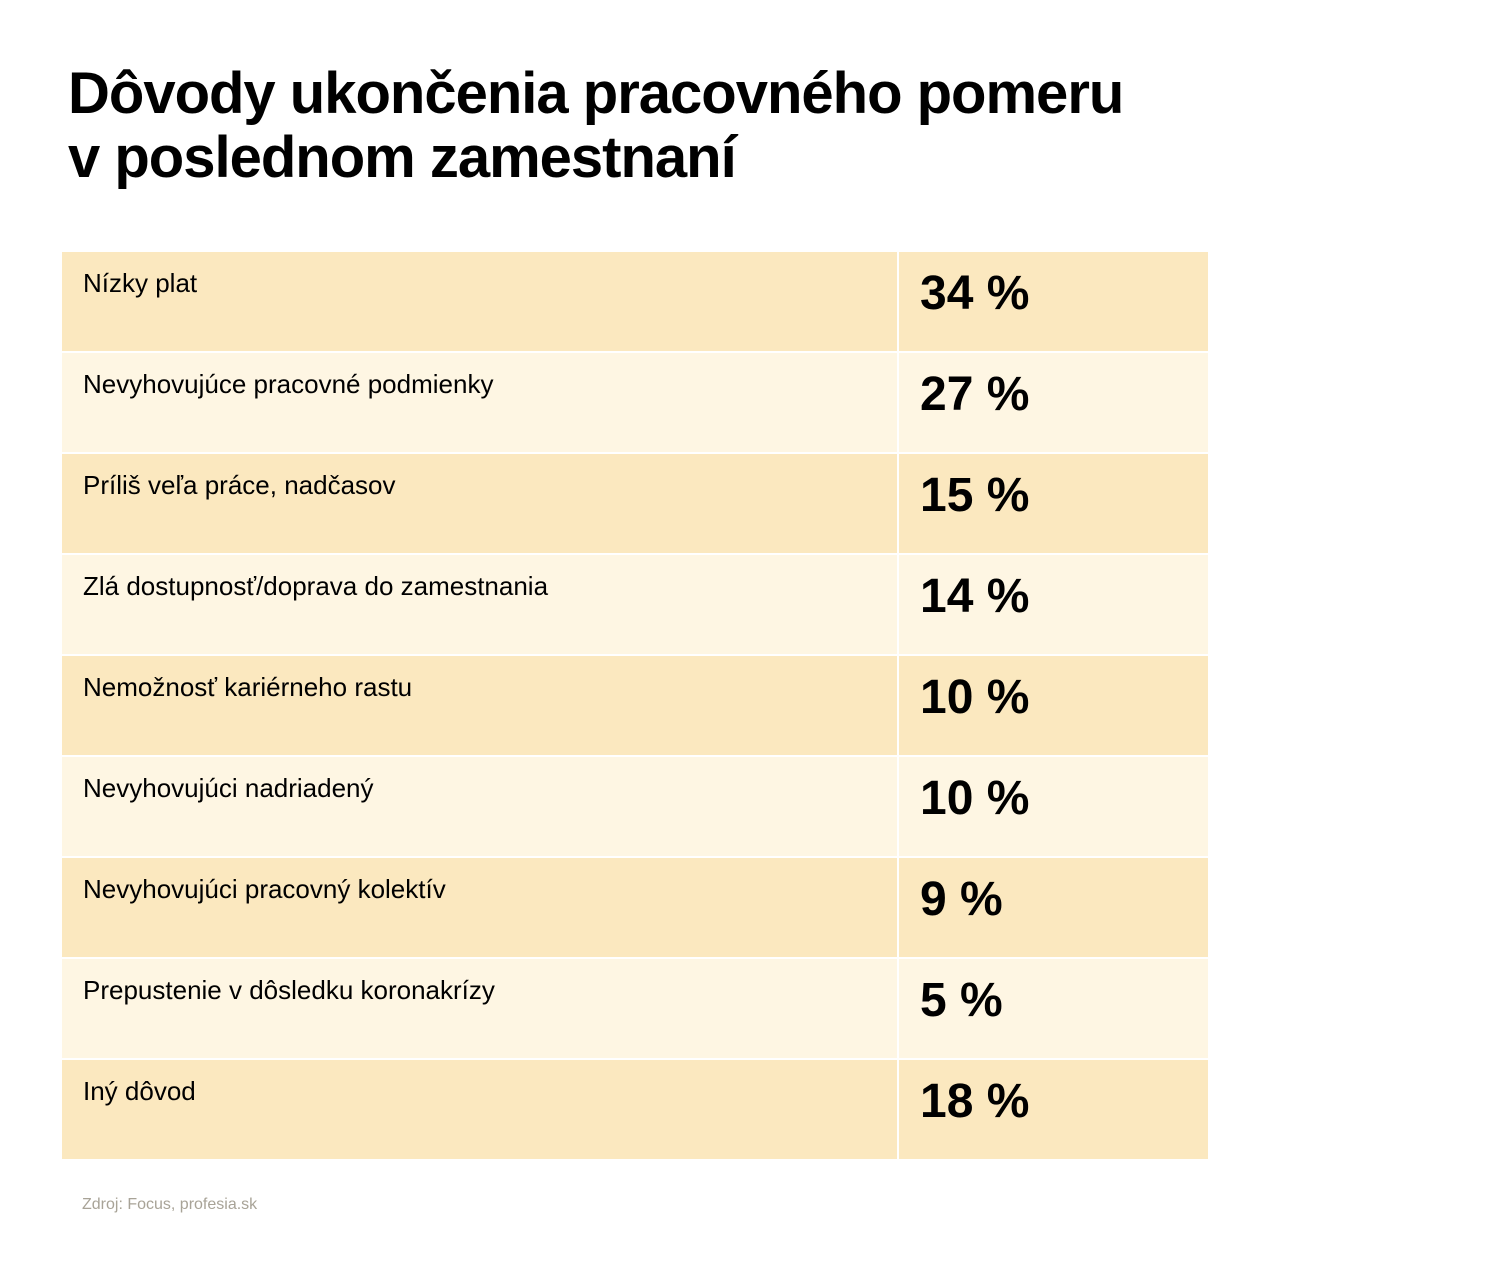  What do you see at coordinates (479, 806) in the screenshot?
I see `reason-label: Nevyhovujúci nadriadený` at bounding box center [479, 806].